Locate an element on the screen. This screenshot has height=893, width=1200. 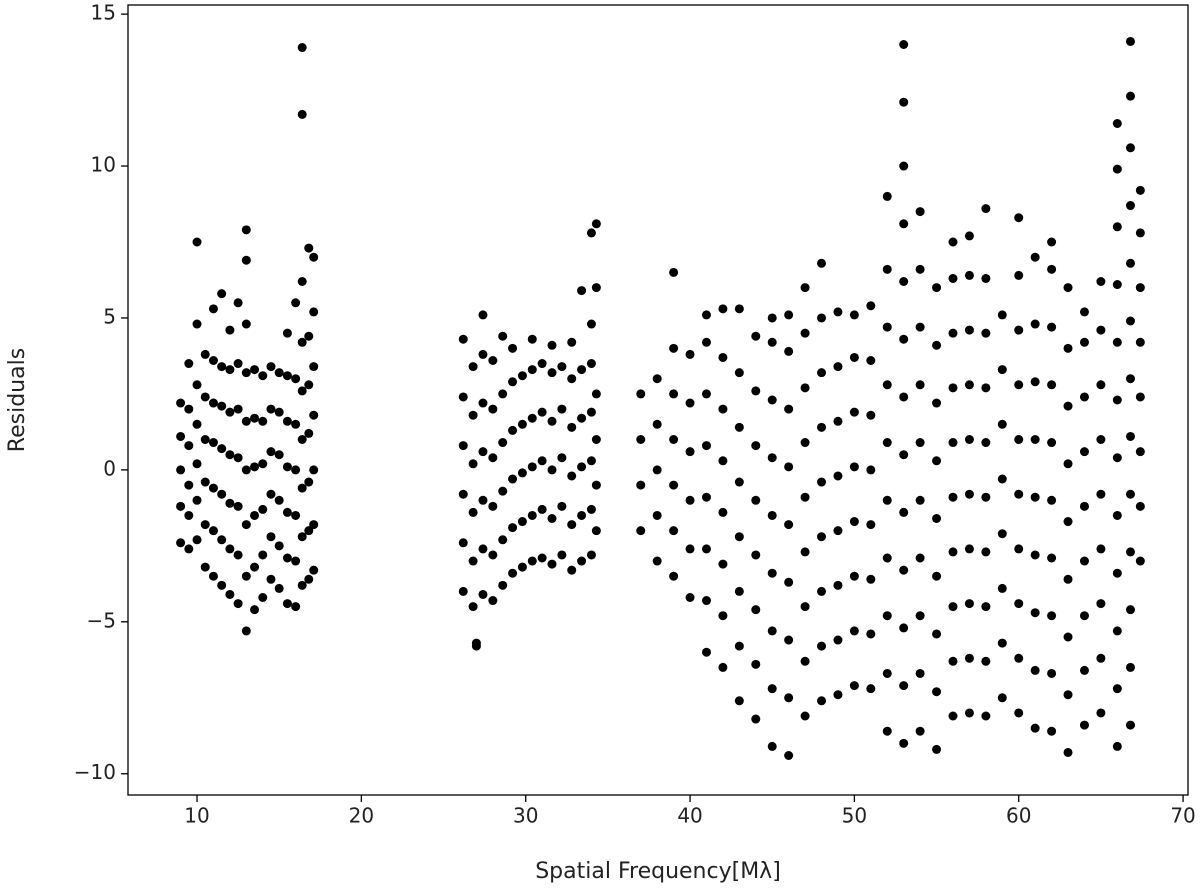
x-tick-label: 30 is located at coordinates (525, 816).